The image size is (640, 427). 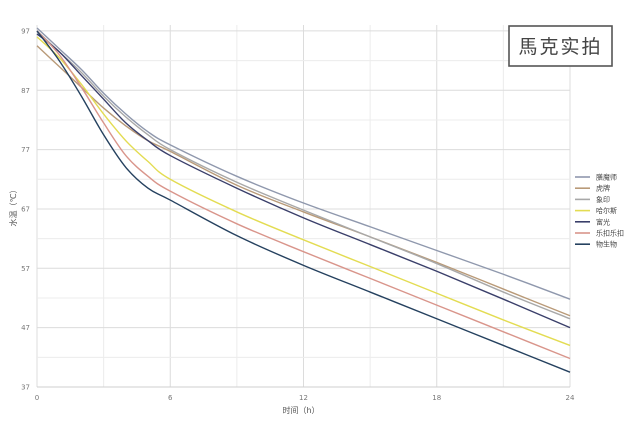 What do you see at coordinates (570, 398) in the screenshot?
I see `x-tick-label: 24` at bounding box center [570, 398].